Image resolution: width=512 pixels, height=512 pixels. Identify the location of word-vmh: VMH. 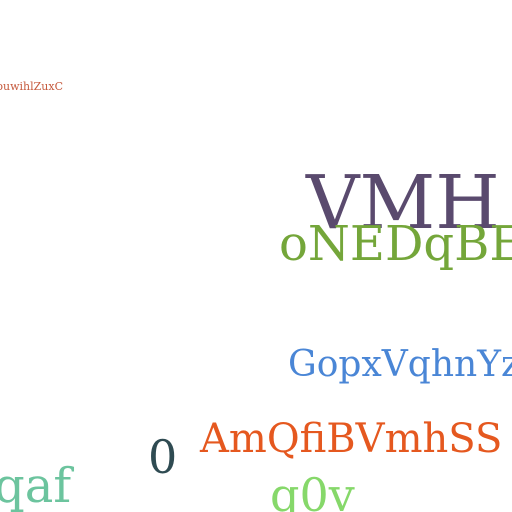
(403, 203).